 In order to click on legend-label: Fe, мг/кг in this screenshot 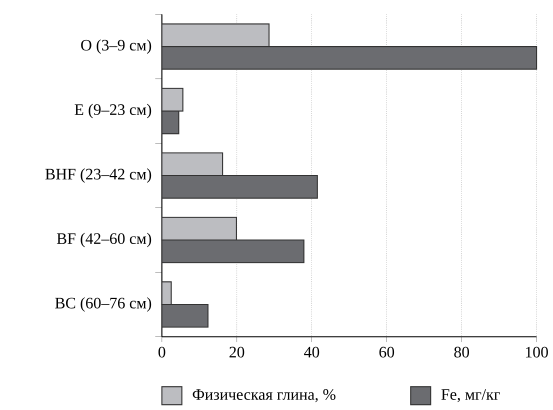, I will do `click(470, 395)`.